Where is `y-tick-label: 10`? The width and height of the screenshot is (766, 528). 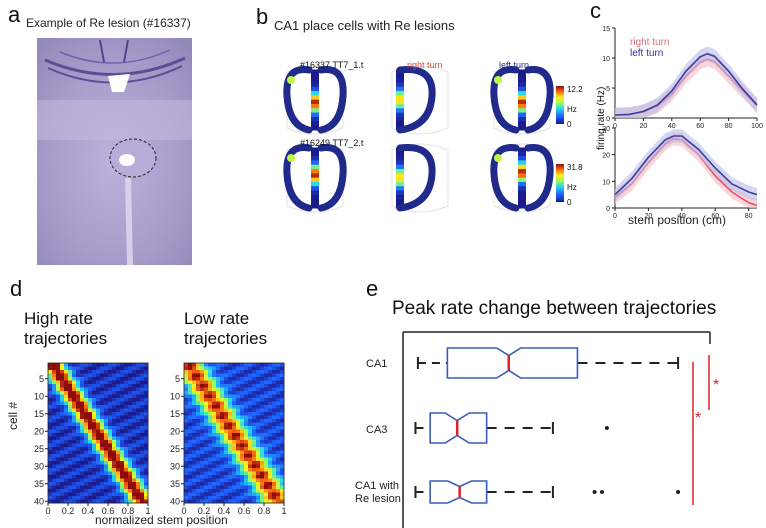 y-tick-label: 10 is located at coordinates (606, 182).